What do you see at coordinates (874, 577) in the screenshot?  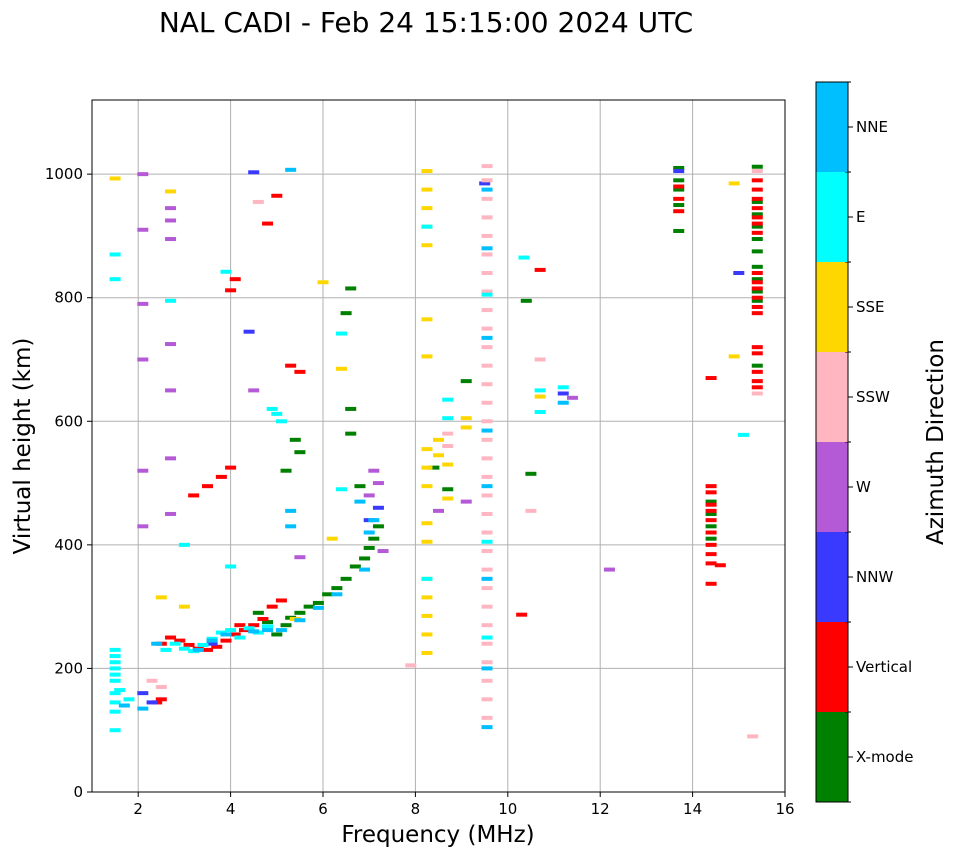 I see `colorbar-category-label: NNW` at bounding box center [874, 577].